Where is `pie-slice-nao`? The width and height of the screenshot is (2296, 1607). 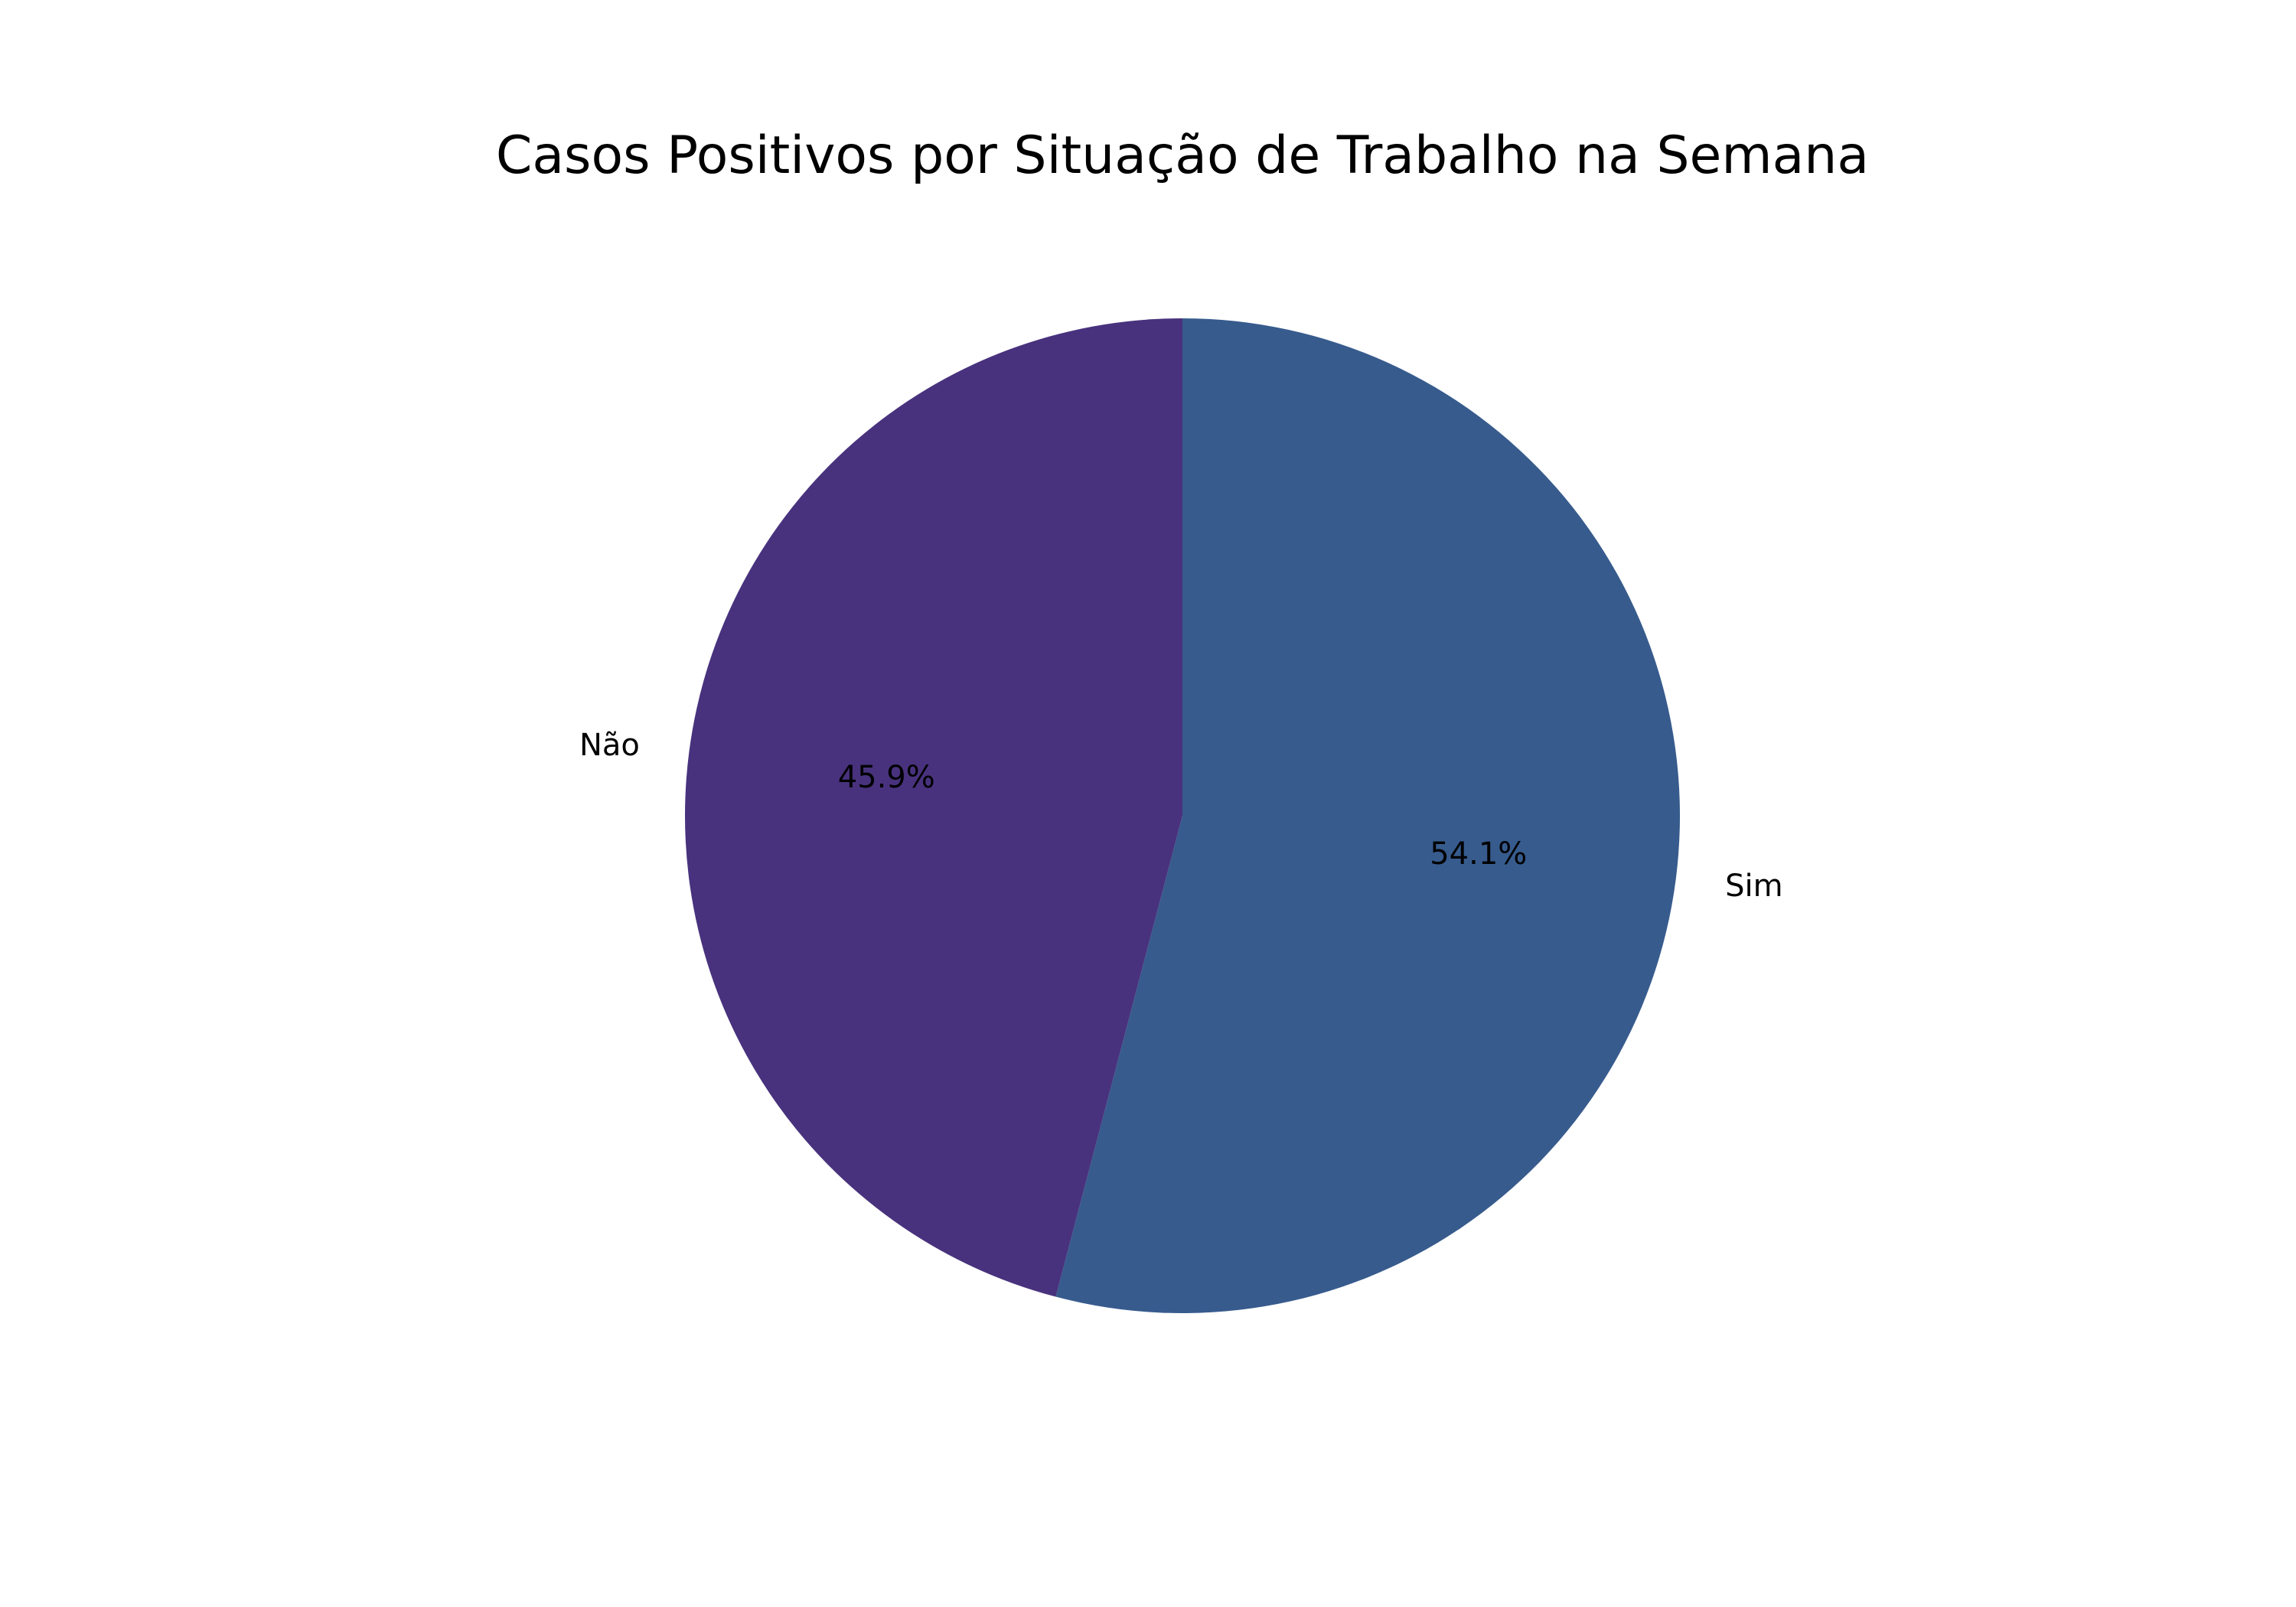
pie-slice-nao is located at coordinates (933, 808).